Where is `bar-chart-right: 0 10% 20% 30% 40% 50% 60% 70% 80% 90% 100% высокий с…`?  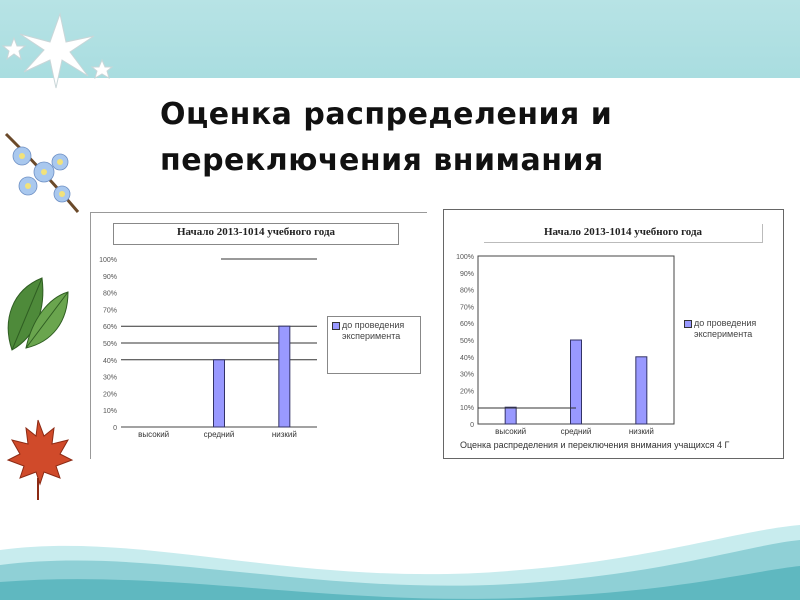
bar-chart-right: 0 10% 20% 30% 40% 50% 60% 70% 80% 90% 100% высокий с… is located at coordinates (565, 345).